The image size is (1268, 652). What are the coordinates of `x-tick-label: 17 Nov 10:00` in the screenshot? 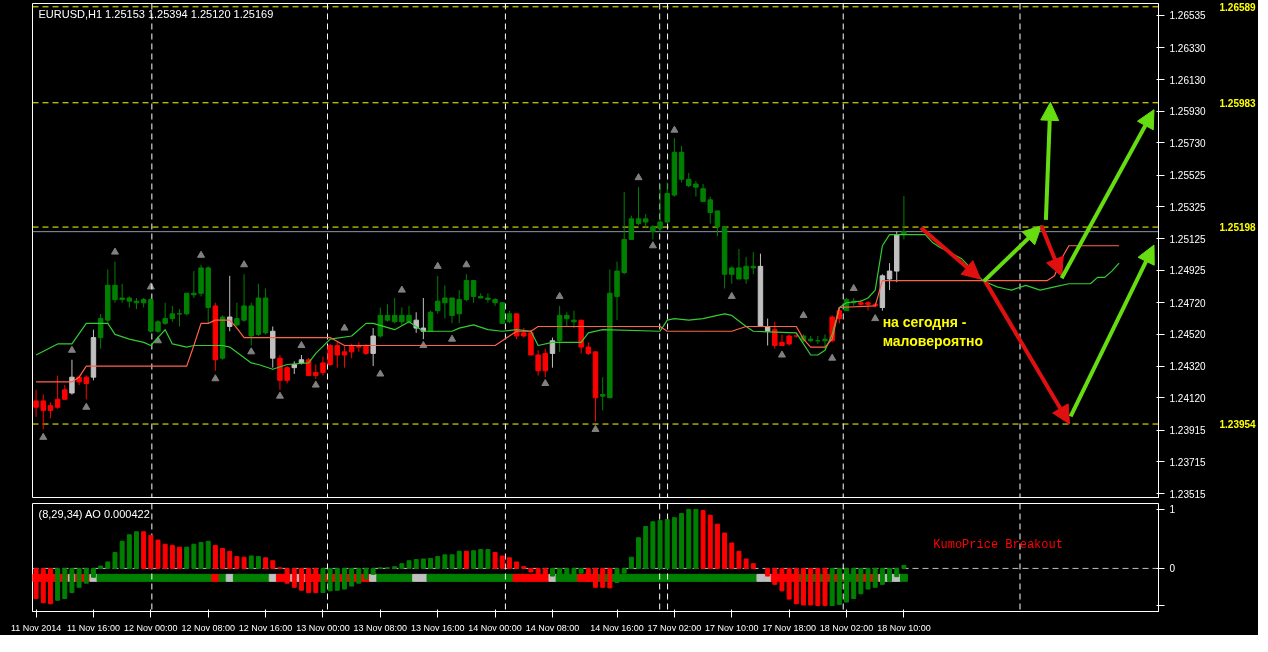 It's located at (732, 627).